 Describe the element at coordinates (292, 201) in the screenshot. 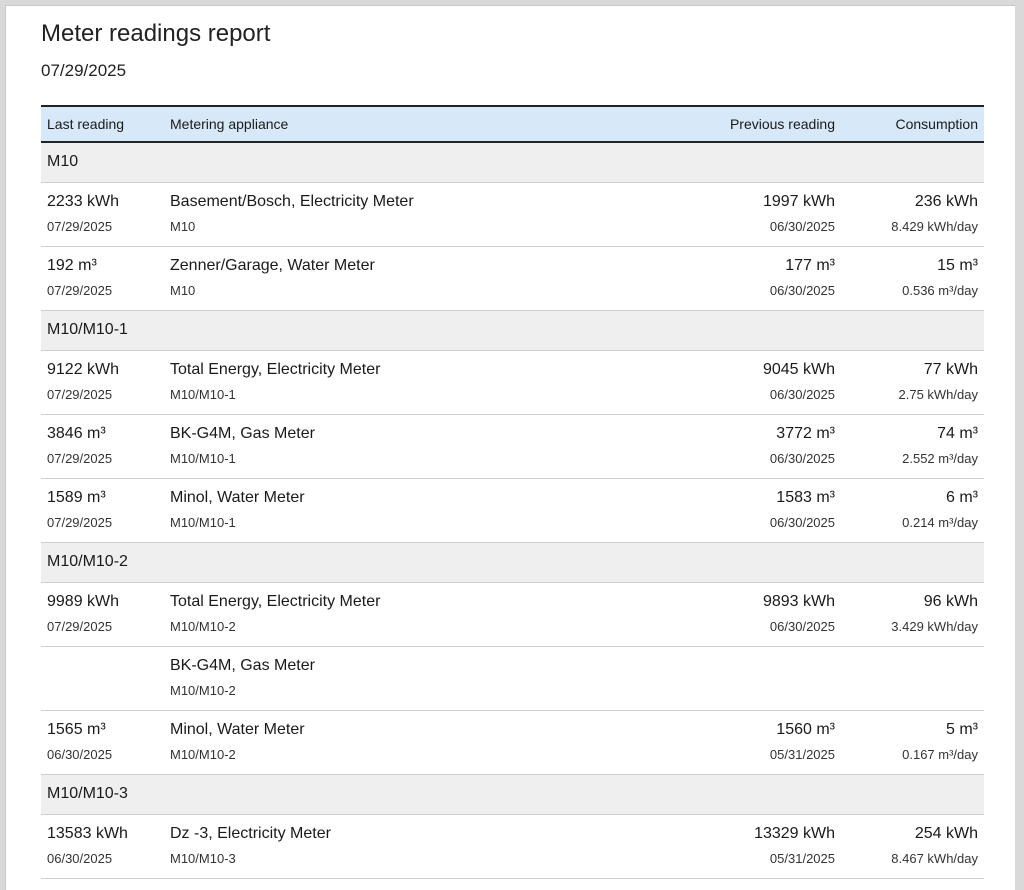

I see `appliance-name: Basement/Bosch, Electricity Meter` at that location.